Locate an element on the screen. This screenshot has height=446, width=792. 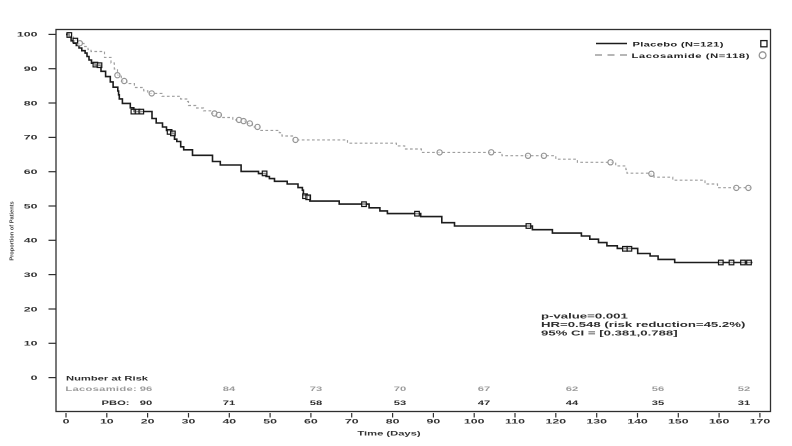
svg-text: 67 is located at coordinates (484, 388).